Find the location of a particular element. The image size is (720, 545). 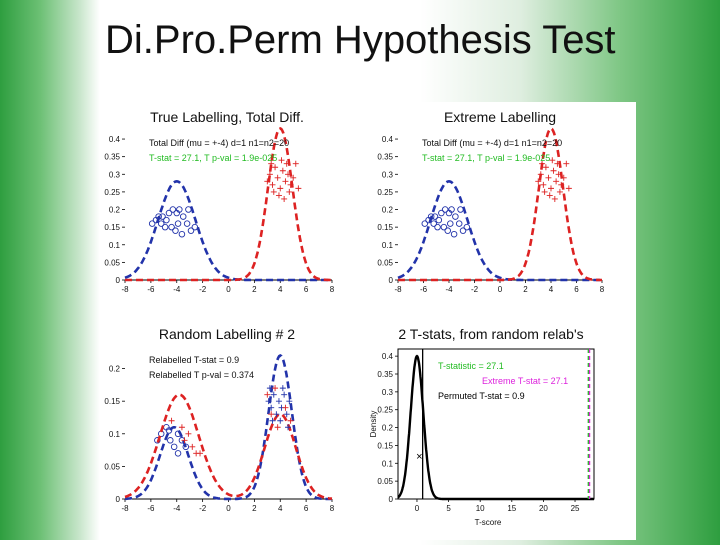

chart-title: 2 T-stats, from random relab's is located at coordinates (490, 334).